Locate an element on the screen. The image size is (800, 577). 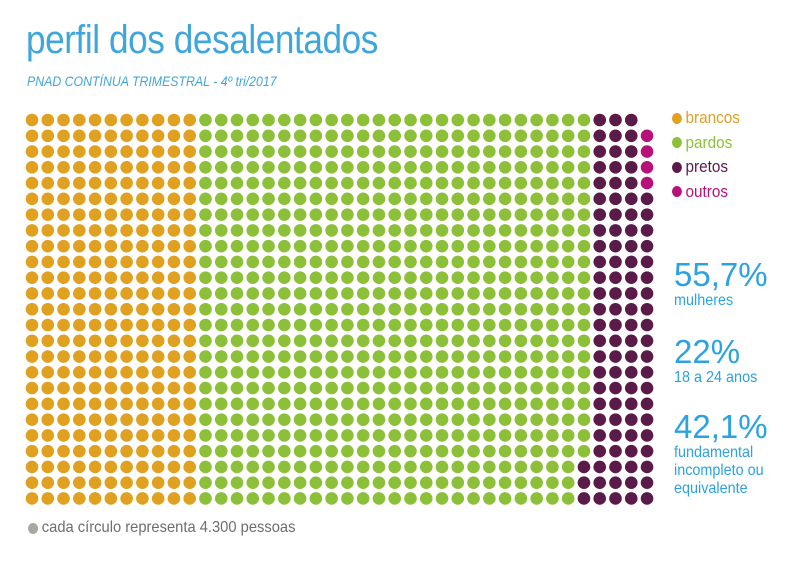
legend-item-outros: outros is located at coordinates (706, 192).